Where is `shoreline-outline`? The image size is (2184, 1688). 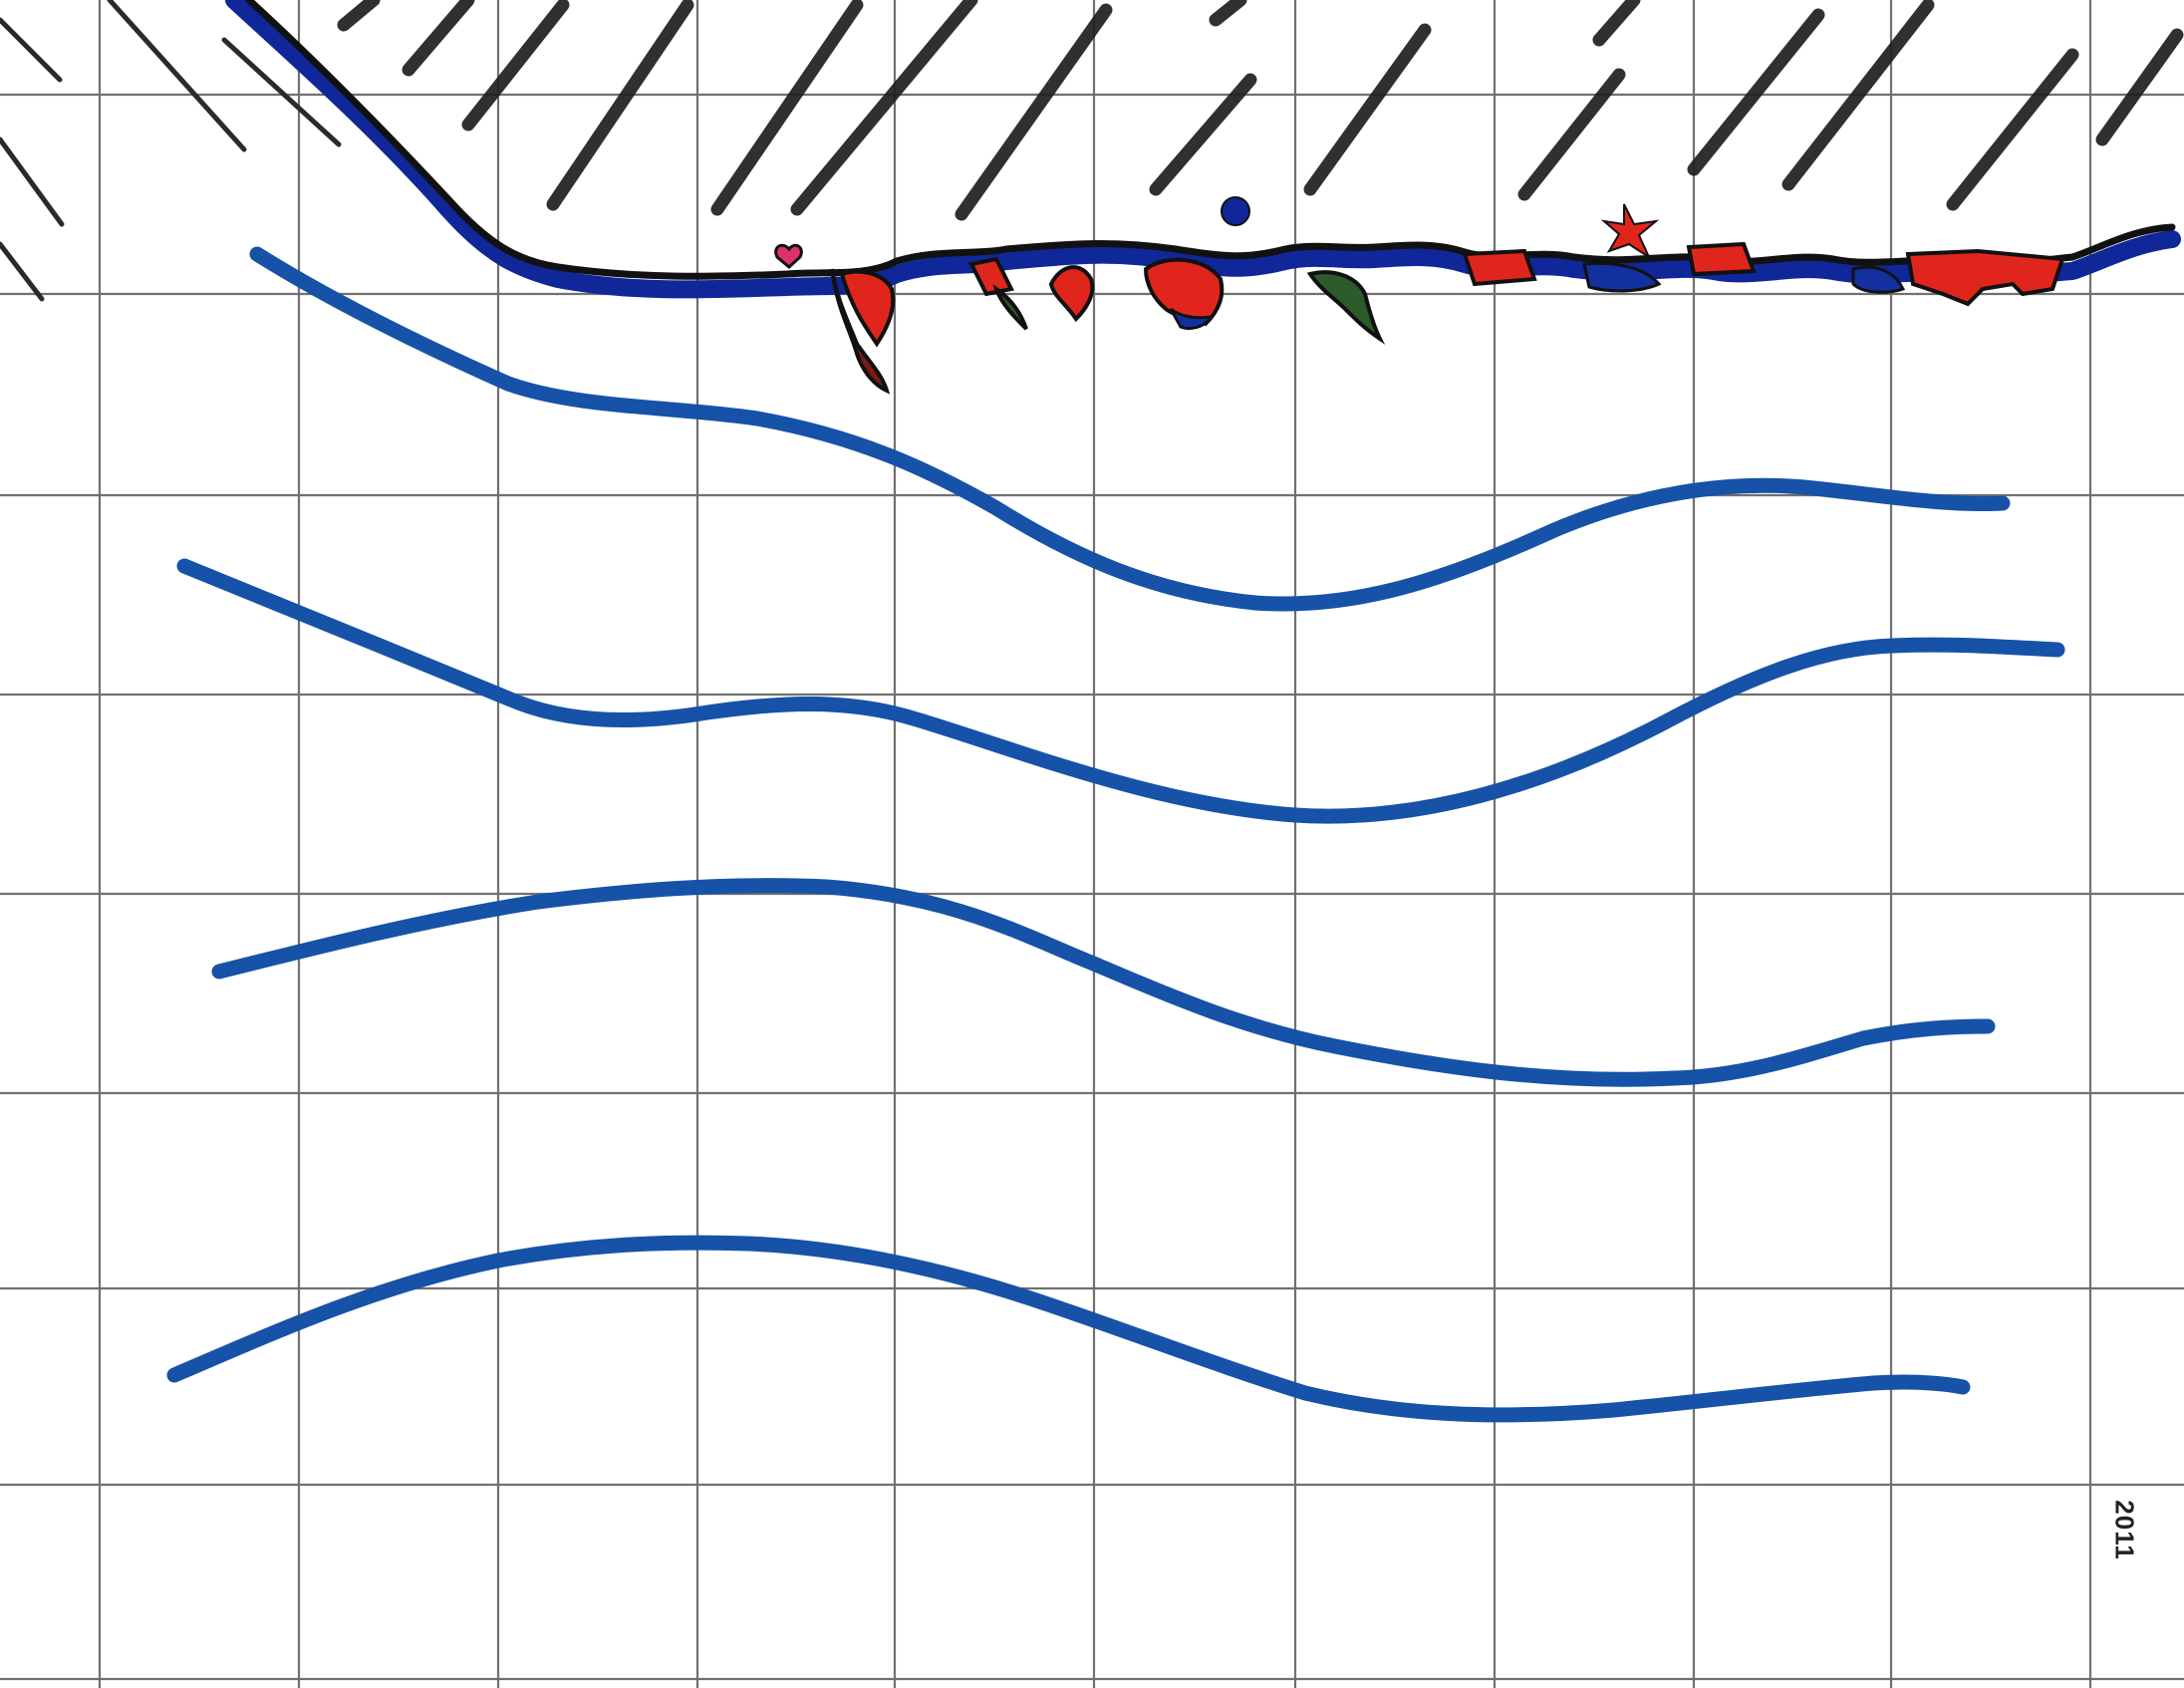 shoreline-outline is located at coordinates (1210, 140).